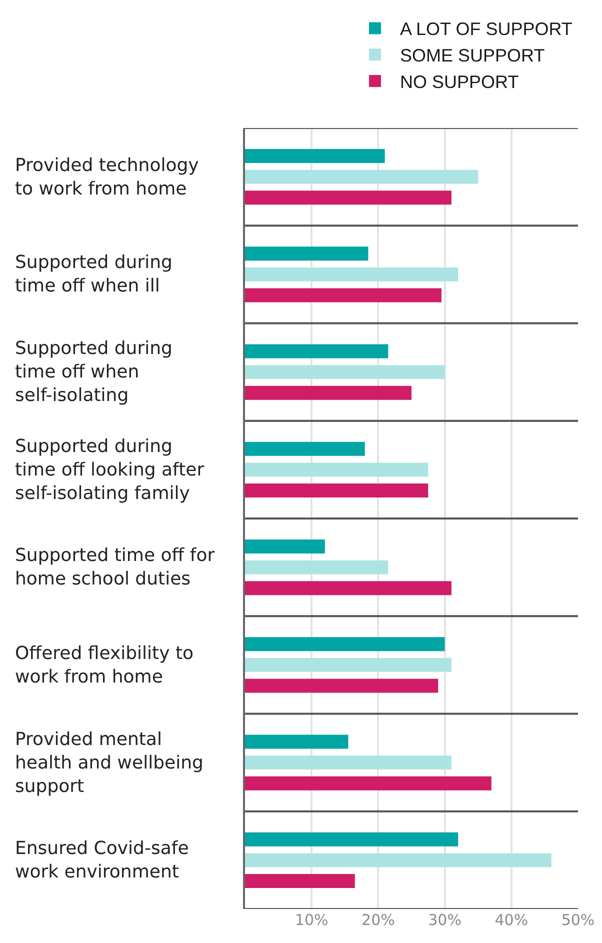 This screenshot has width=602, height=943. What do you see at coordinates (311, 920) in the screenshot?
I see `x-tick-label: 10%` at bounding box center [311, 920].